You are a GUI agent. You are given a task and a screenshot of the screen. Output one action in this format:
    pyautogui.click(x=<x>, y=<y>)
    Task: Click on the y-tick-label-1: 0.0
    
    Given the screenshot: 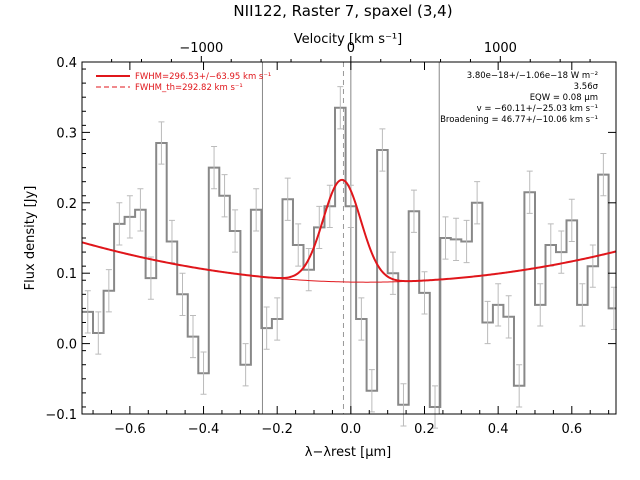 What is the action you would take?
    pyautogui.click(x=66, y=345)
    